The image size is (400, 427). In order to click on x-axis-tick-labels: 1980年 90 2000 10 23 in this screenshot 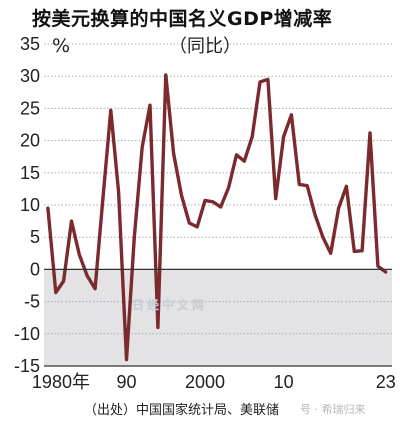, I will do `click(214, 382)`.